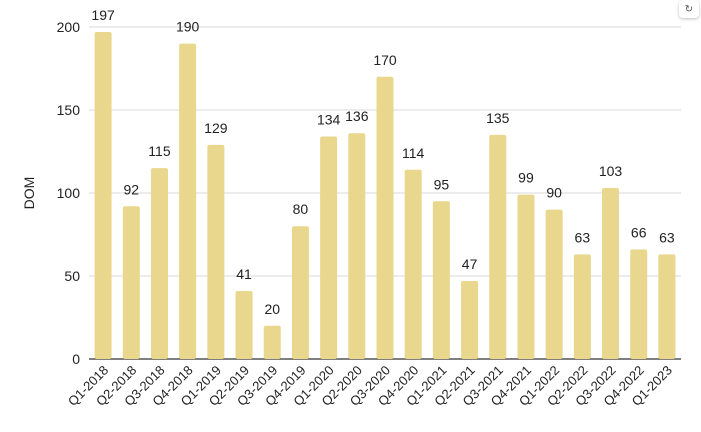  Describe the element at coordinates (413, 153) in the screenshot. I see `data-label: 114` at that location.